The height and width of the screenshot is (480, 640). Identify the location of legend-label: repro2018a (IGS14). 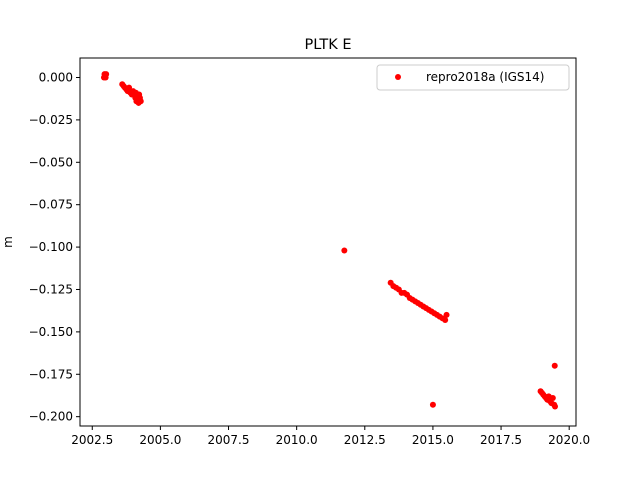
(485, 77).